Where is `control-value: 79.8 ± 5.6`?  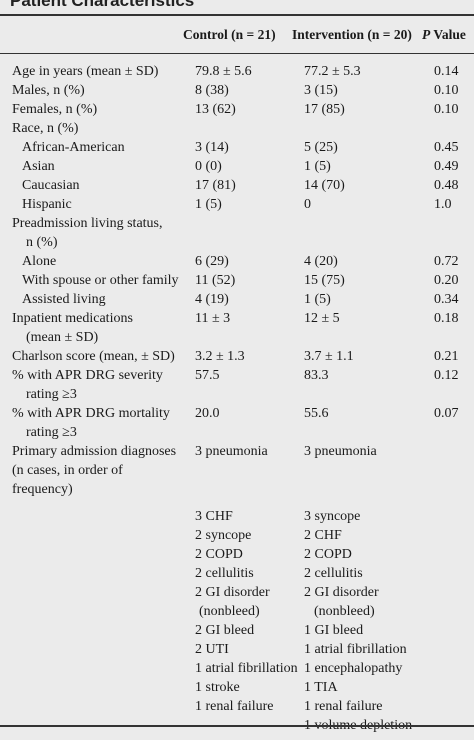
control-value: 79.8 ± 5.6 is located at coordinates (223, 71).